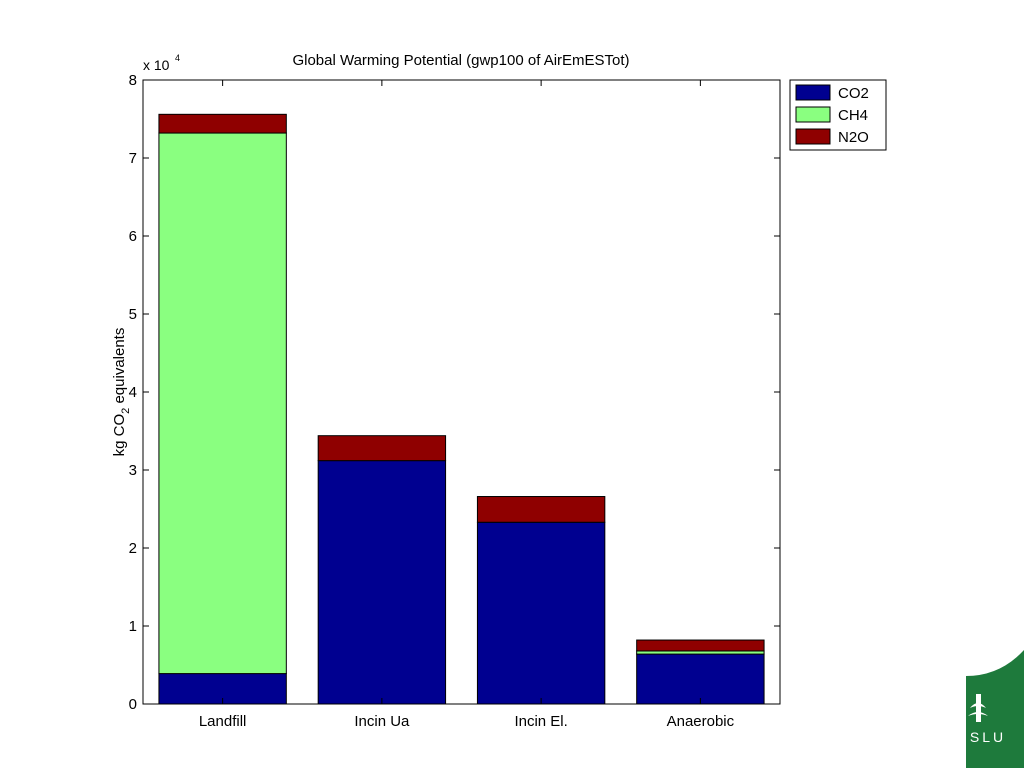 This screenshot has height=768, width=1024. What do you see at coordinates (133, 548) in the screenshot?
I see `y-tick-label: 2` at bounding box center [133, 548].